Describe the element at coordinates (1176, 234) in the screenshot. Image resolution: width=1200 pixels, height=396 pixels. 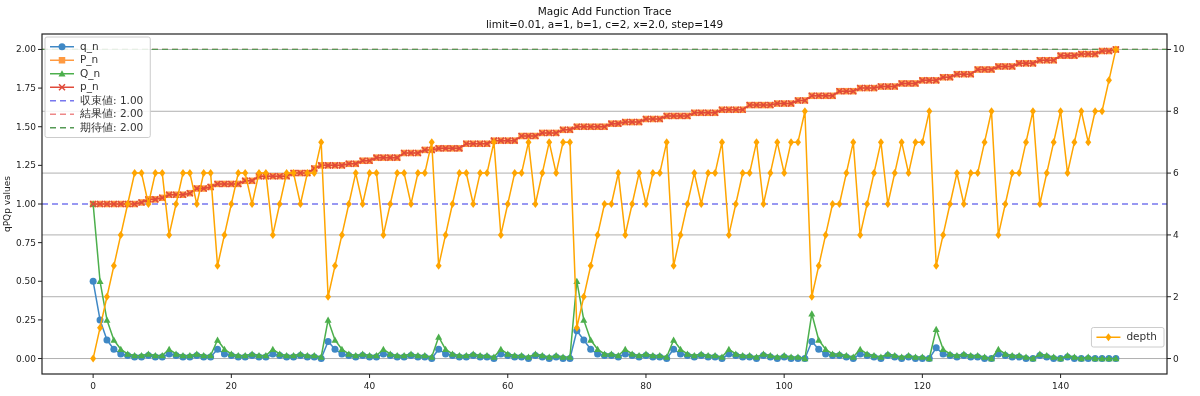
I see `y2-tick-label: 4` at that location.